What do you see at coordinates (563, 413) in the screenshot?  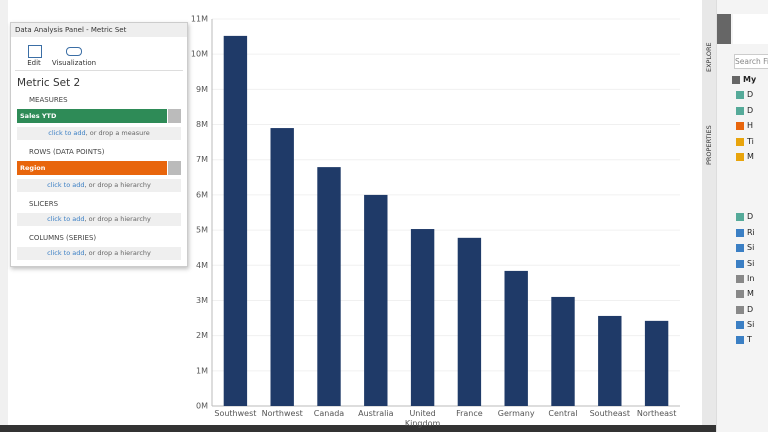 I see `x-tick-label: Central` at bounding box center [563, 413].